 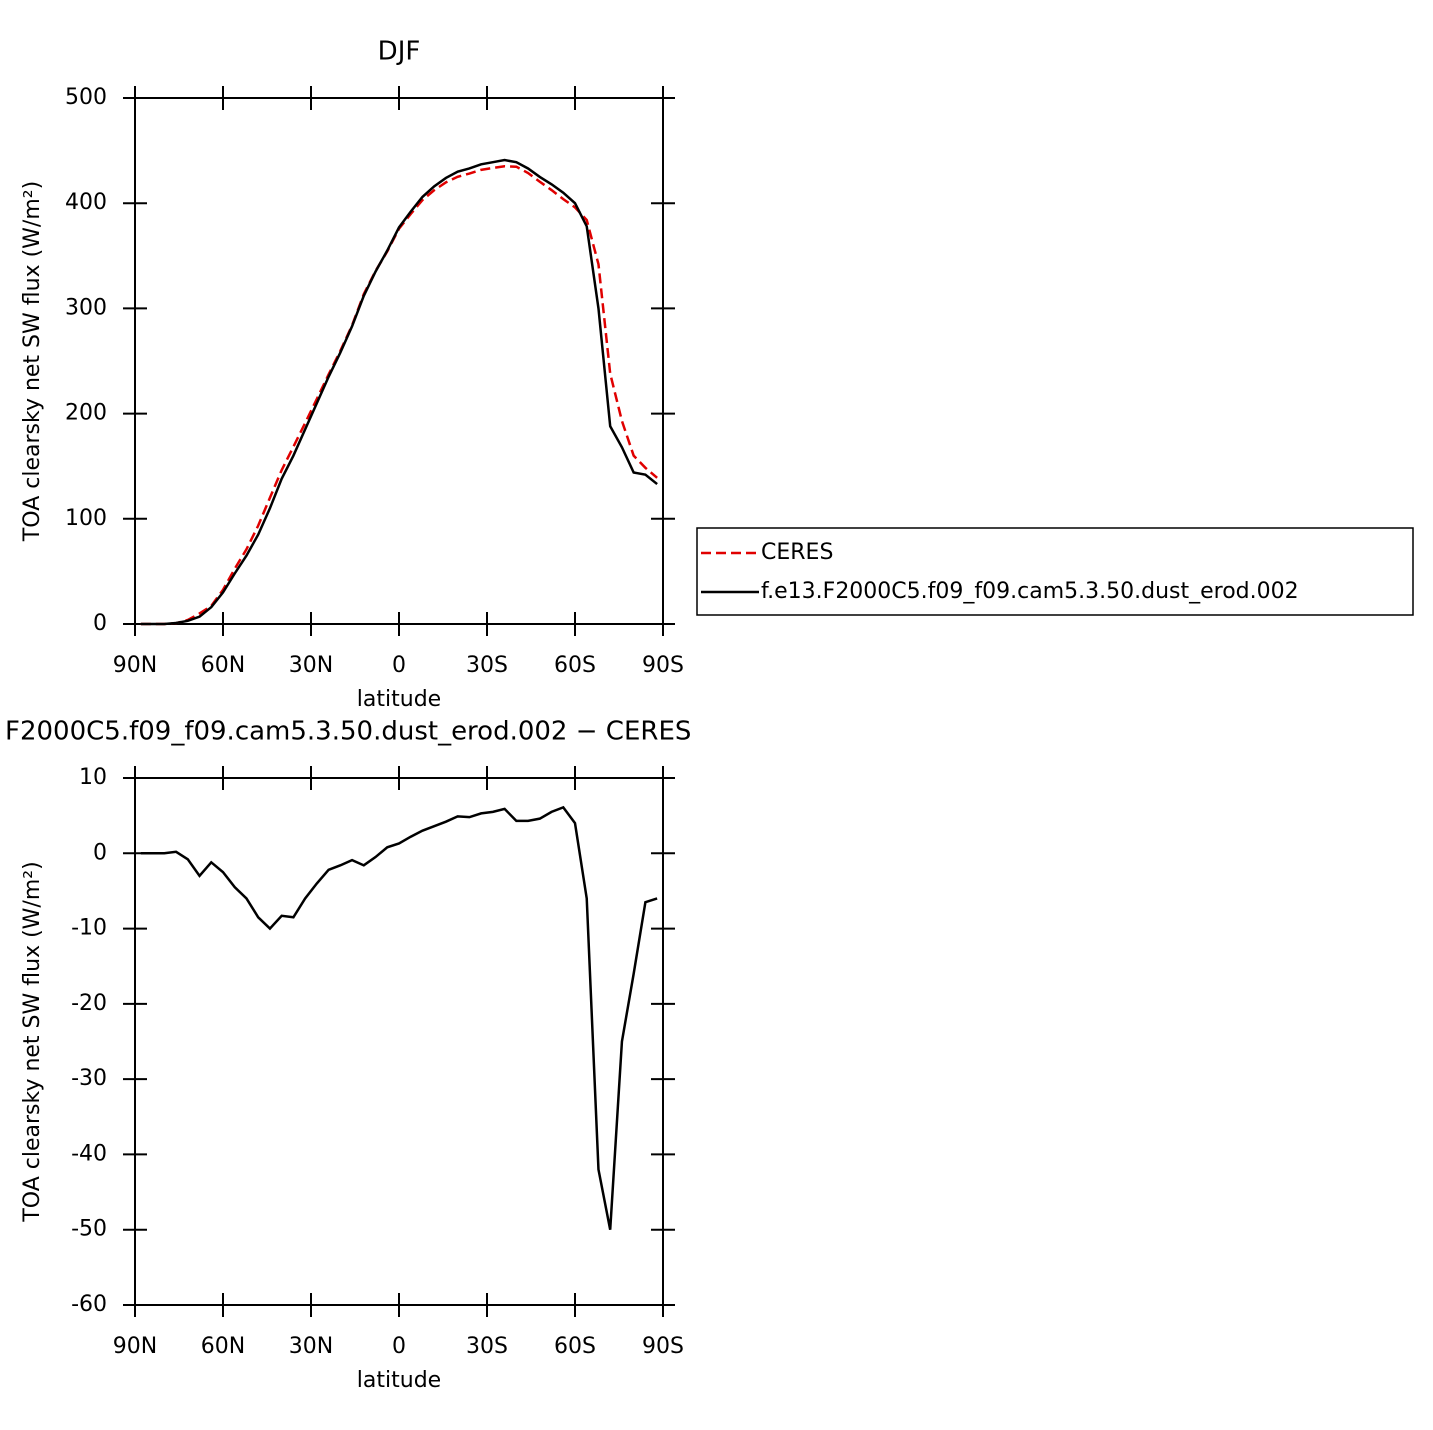 I want to click on y-tick-label: 500, so click(x=86, y=97).